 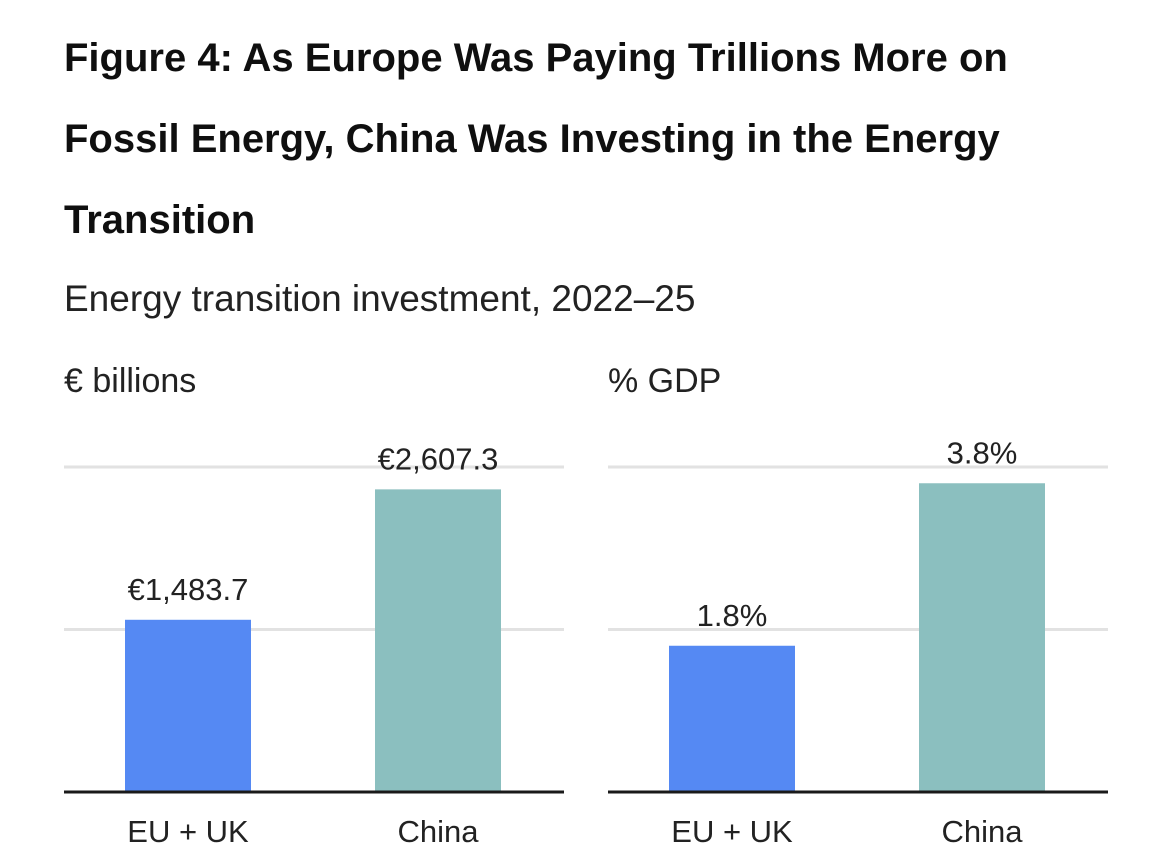 I want to click on value-label-china: 3.8%, so click(x=982, y=452).